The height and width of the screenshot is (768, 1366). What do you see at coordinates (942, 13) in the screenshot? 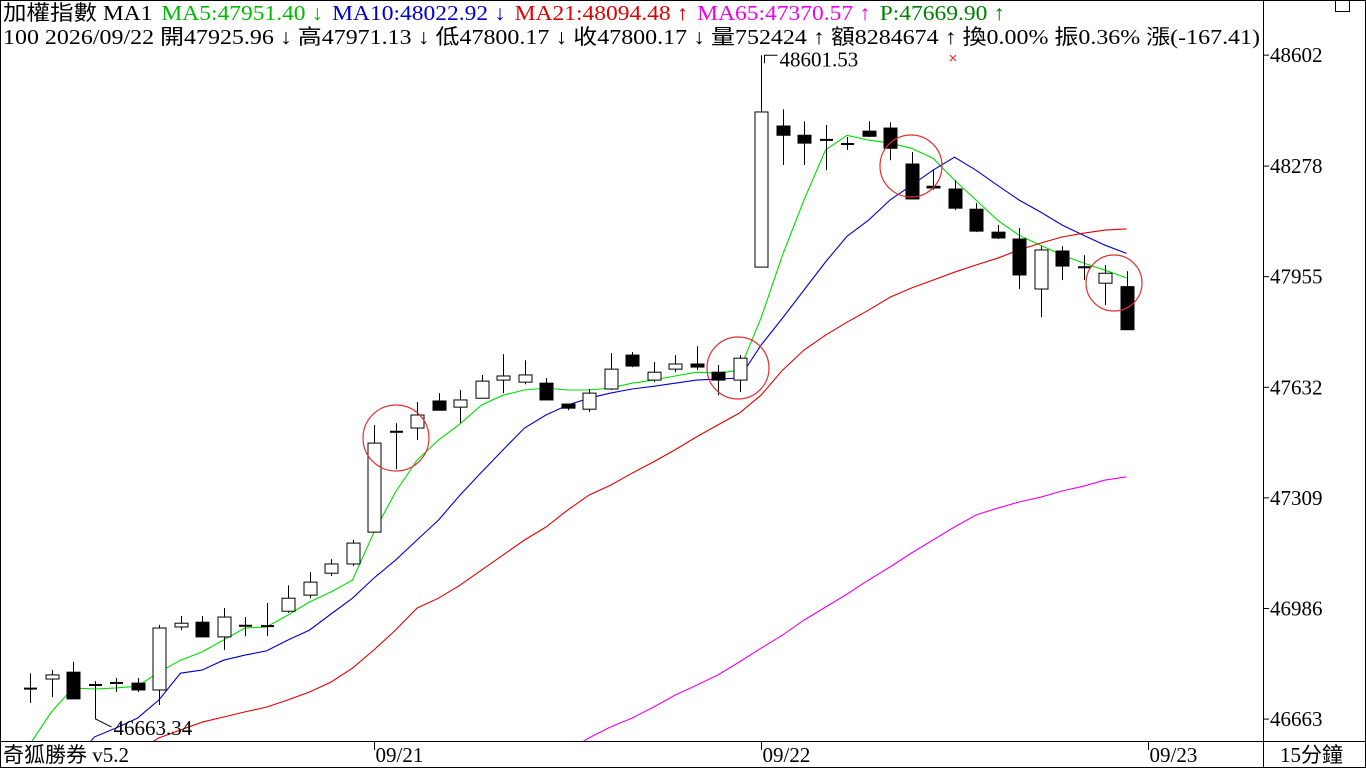
I see `legend-entry: P:47669.90 ↑` at bounding box center [942, 13].